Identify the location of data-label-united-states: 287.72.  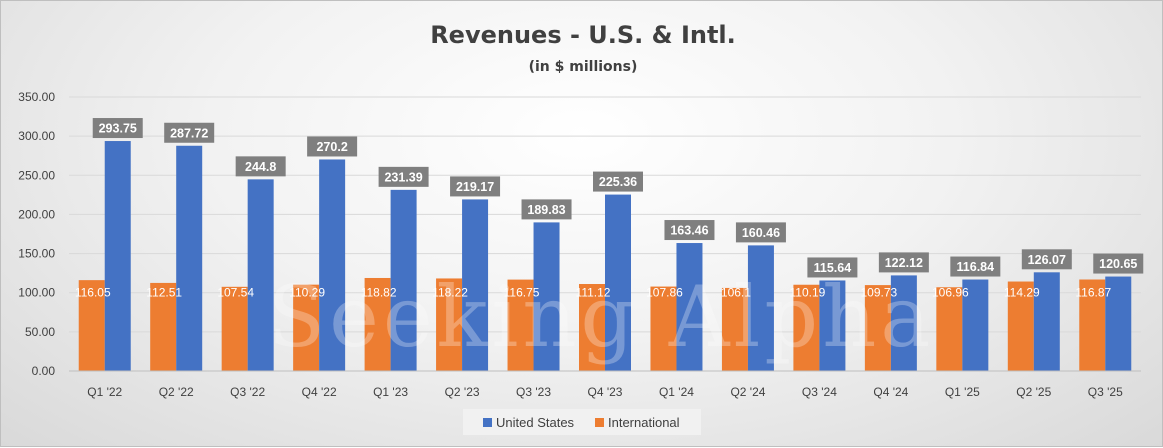
(189, 133).